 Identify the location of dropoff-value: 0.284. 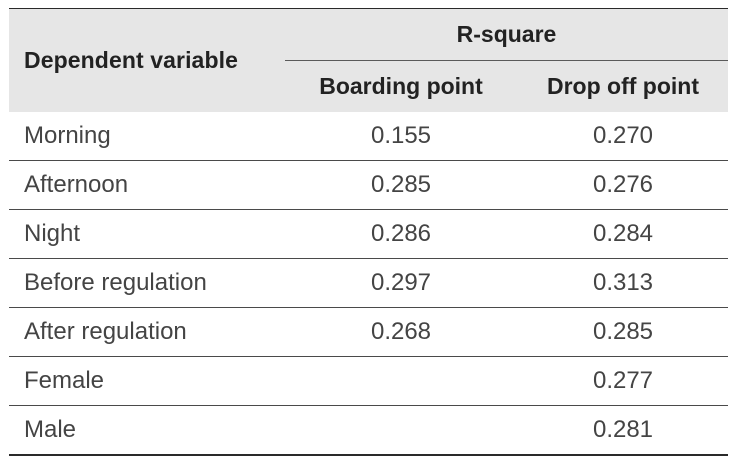
(623, 233).